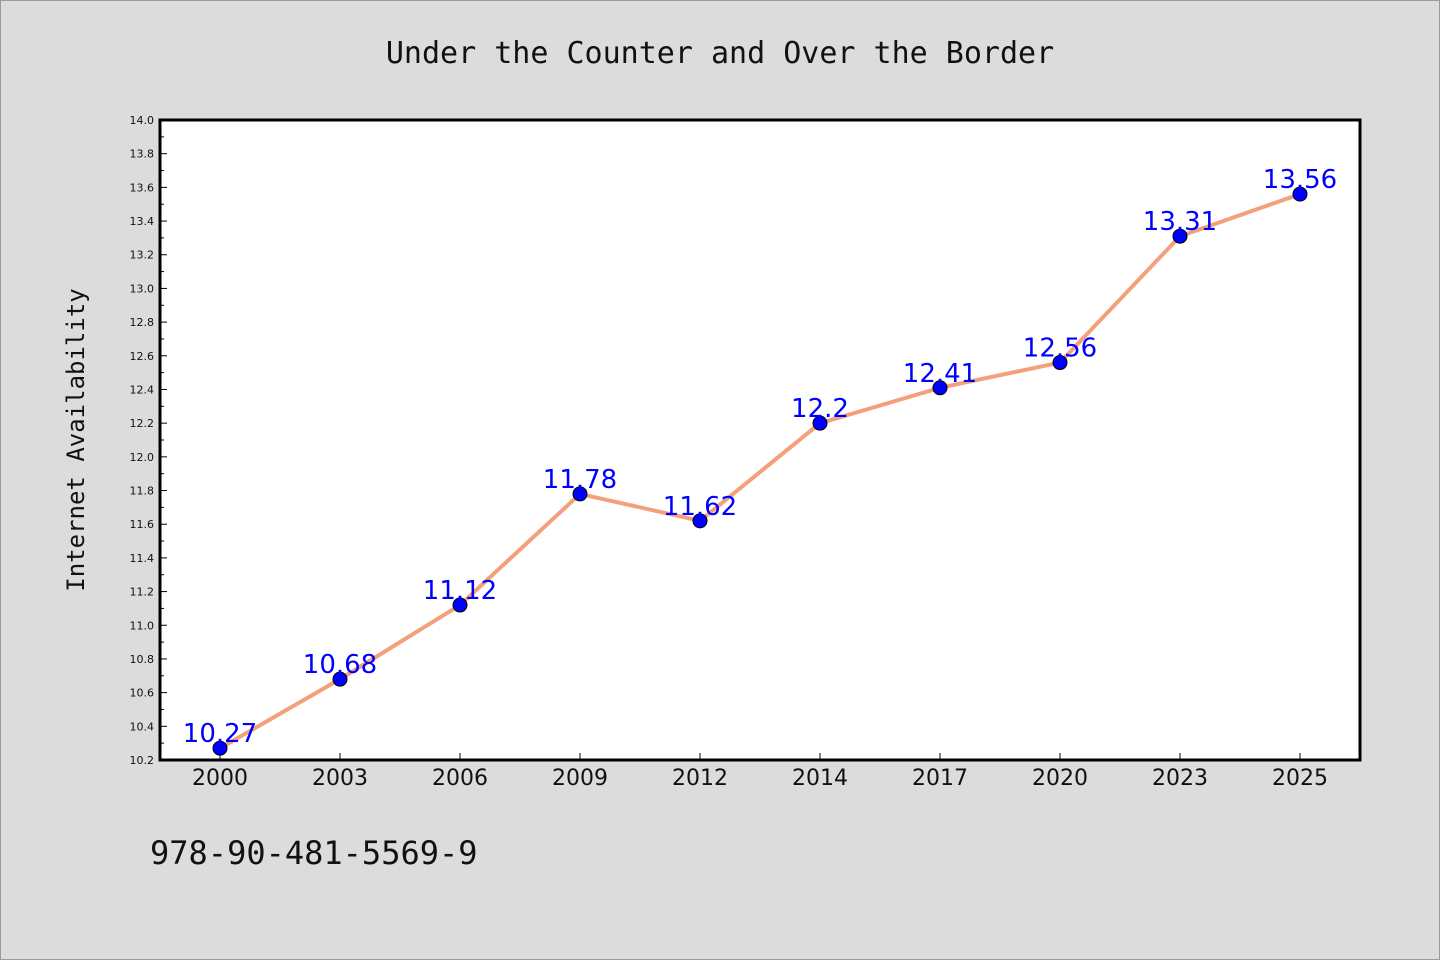 This screenshot has width=1440, height=960. I want to click on y-tick-label: 12.4, so click(142, 389).